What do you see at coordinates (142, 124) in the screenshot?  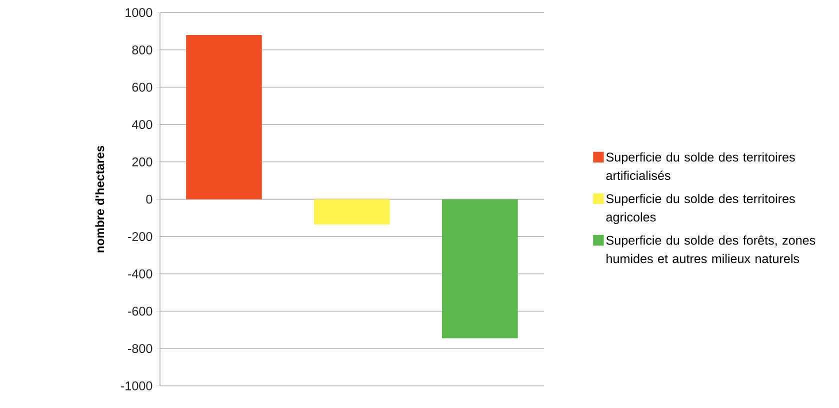 I see `y-tick-label: 400` at bounding box center [142, 124].